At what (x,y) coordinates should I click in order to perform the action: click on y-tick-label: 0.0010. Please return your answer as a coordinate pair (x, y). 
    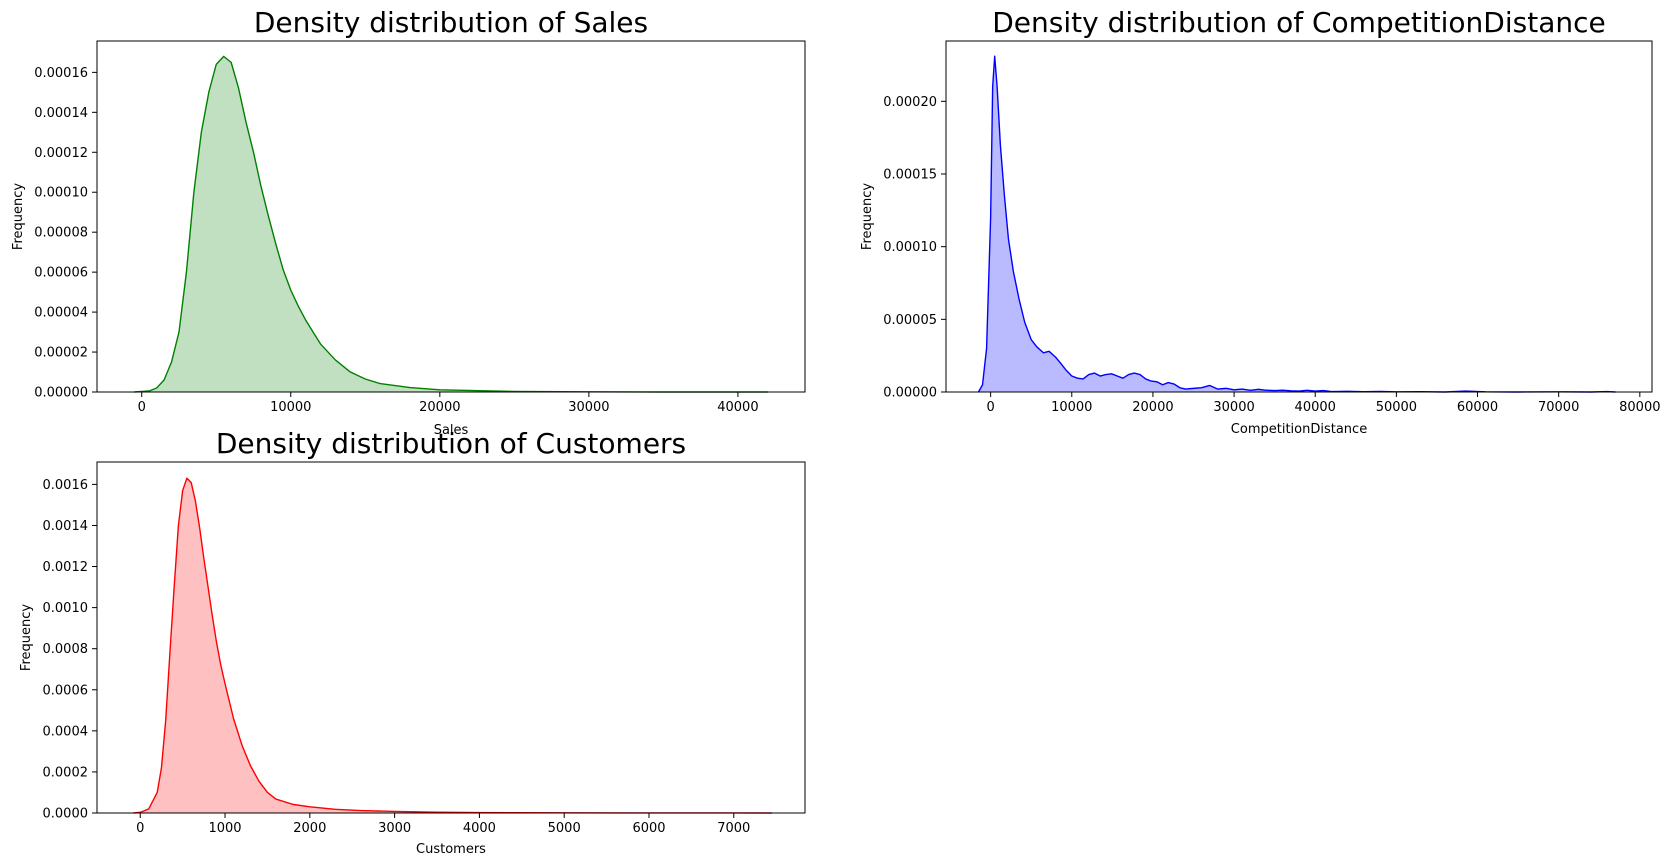
    Looking at the image, I should click on (66, 608).